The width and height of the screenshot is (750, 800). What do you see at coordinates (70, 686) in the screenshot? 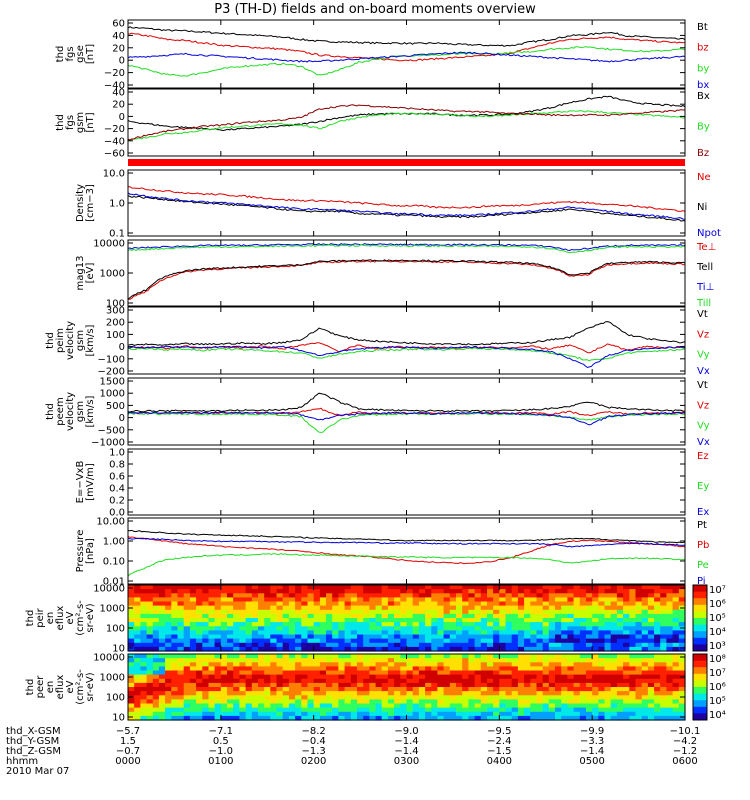
I see `y-axis-label: eV` at bounding box center [70, 686].